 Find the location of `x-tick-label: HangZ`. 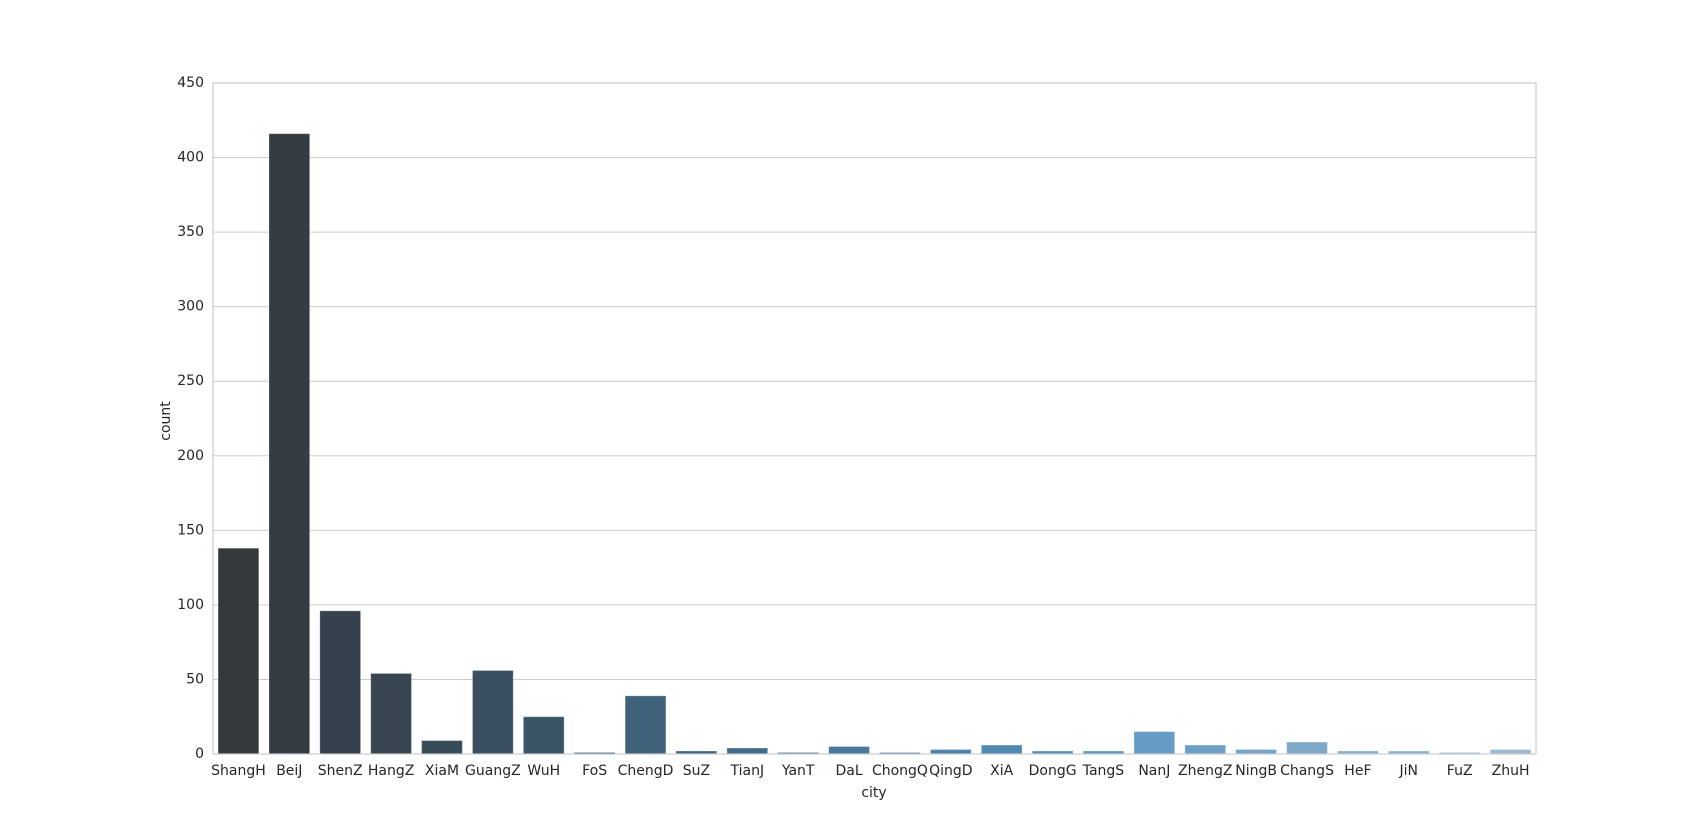

x-tick-label: HangZ is located at coordinates (391, 771).